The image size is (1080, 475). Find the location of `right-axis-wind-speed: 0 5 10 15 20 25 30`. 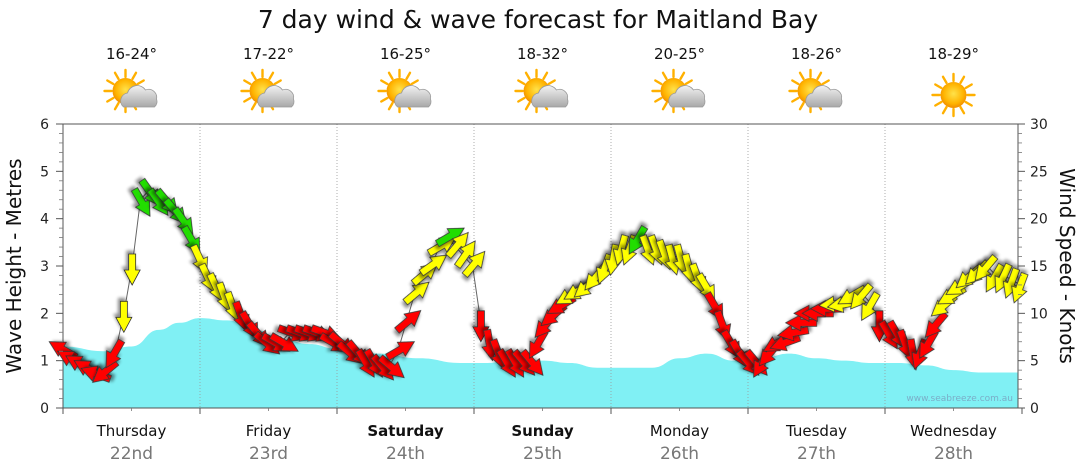

right-axis-wind-speed: 0 5 10 15 20 25 30 is located at coordinates (1033, 267).